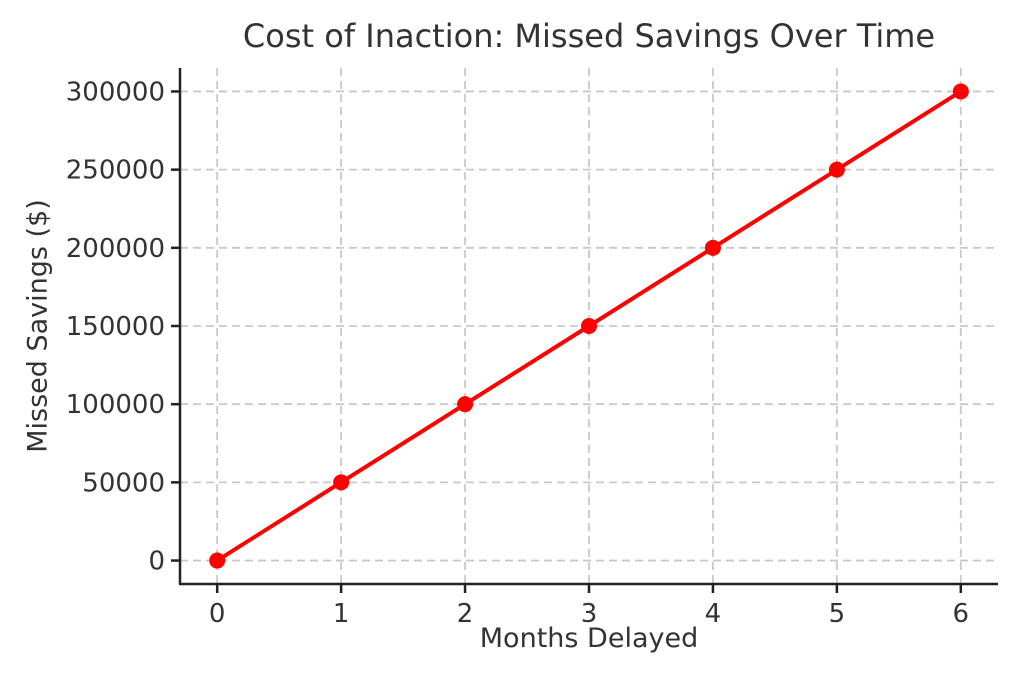 Image resolution: width=1024 pixels, height=683 pixels. I want to click on x-axis-label: Months Delayed, so click(589, 638).